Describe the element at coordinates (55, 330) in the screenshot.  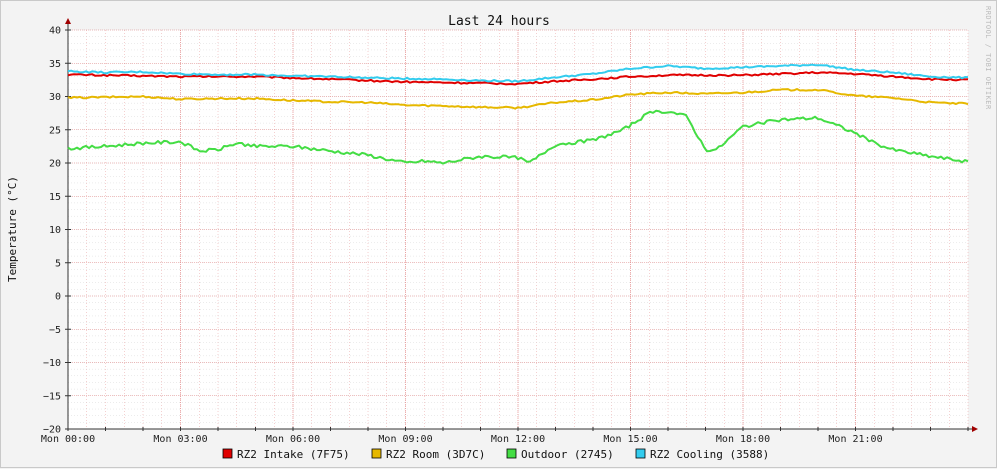
I see `y-tick-label: −5` at that location.